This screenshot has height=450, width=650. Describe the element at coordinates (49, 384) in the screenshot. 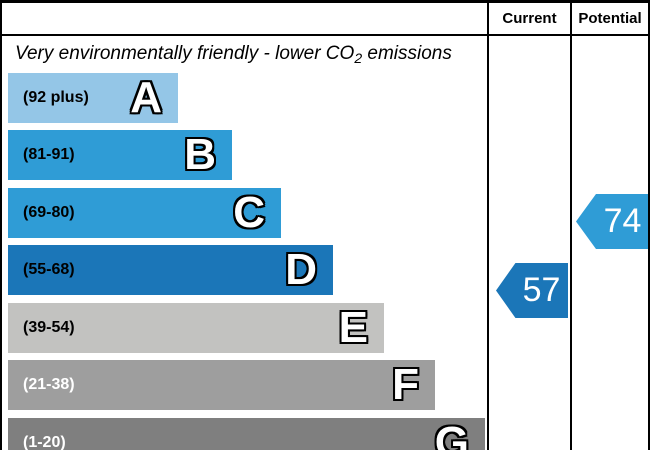

I see `band-range-f: (21-38)` at that location.